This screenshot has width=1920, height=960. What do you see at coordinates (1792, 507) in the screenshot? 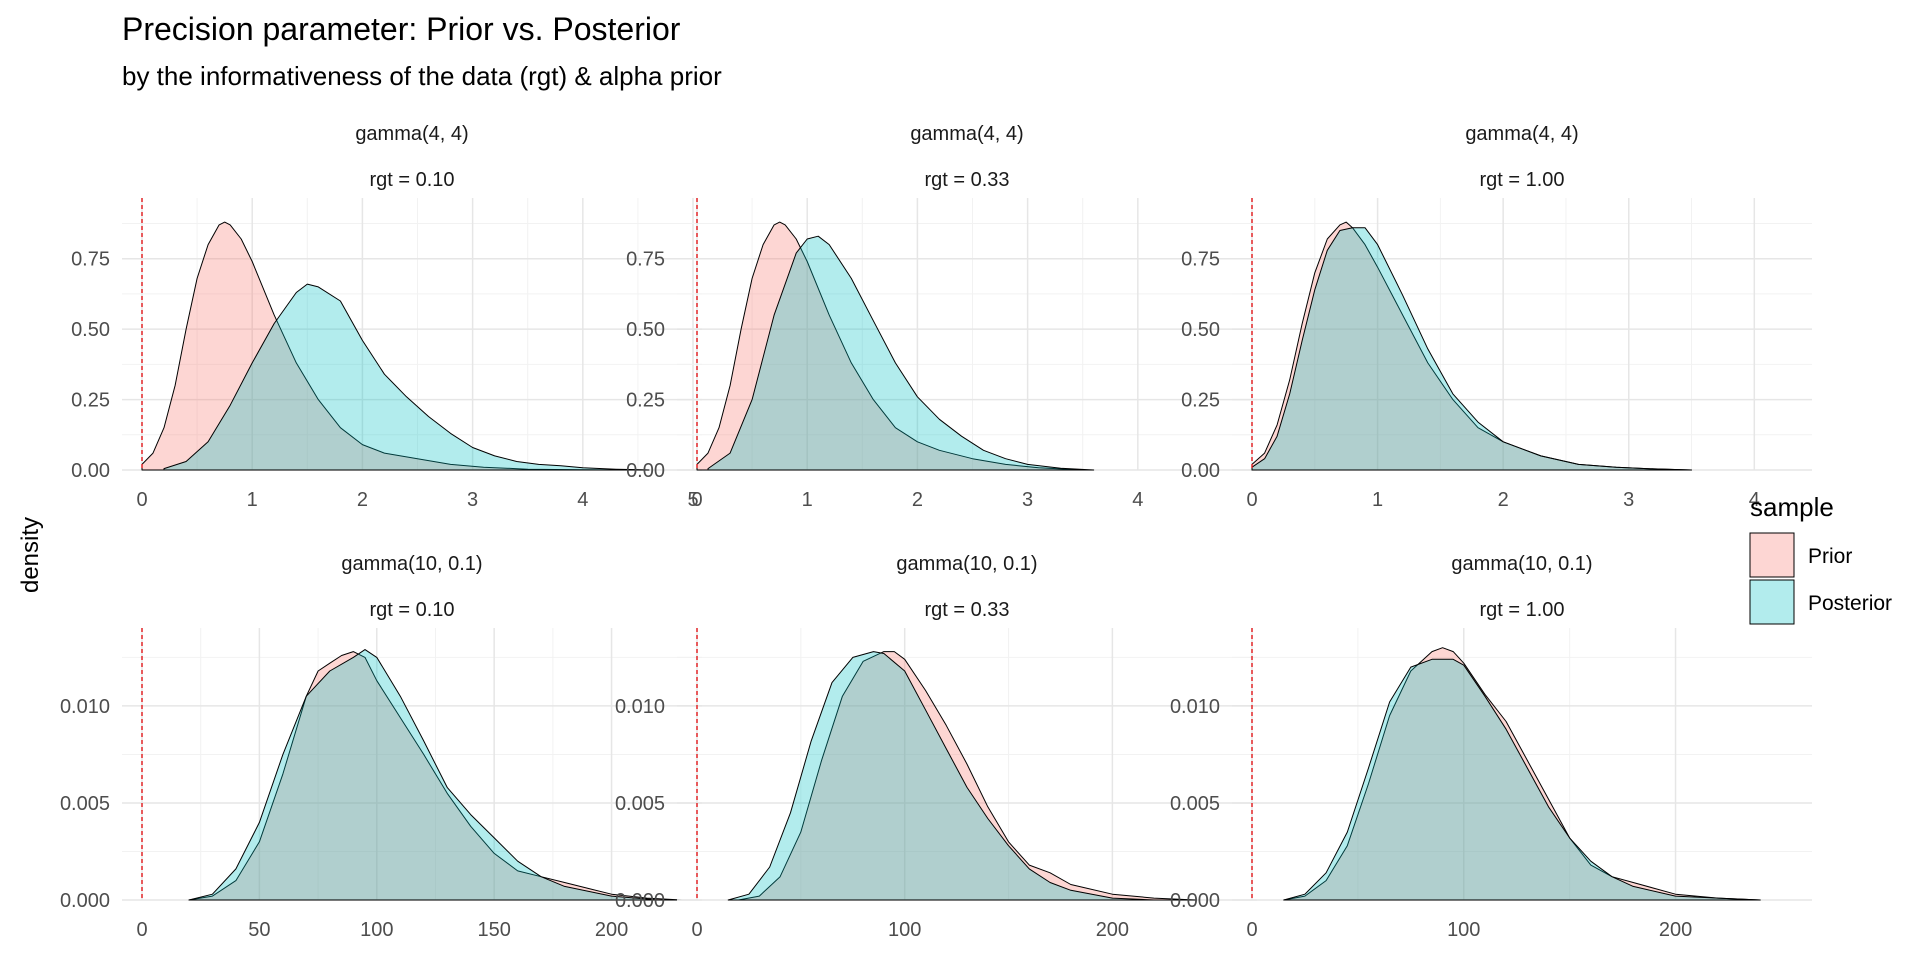
I see `legend-title: sample` at bounding box center [1792, 507].